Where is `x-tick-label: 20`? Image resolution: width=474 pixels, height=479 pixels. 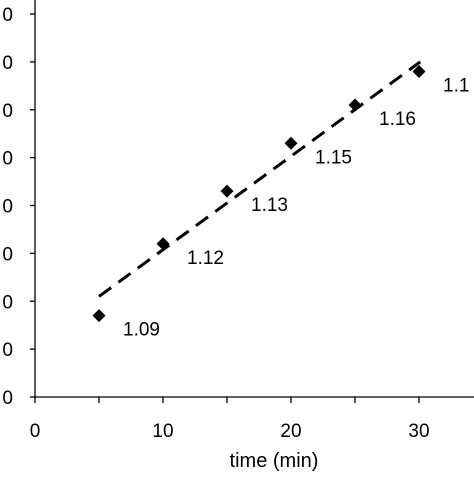
x-tick-label: 20 is located at coordinates (290, 431).